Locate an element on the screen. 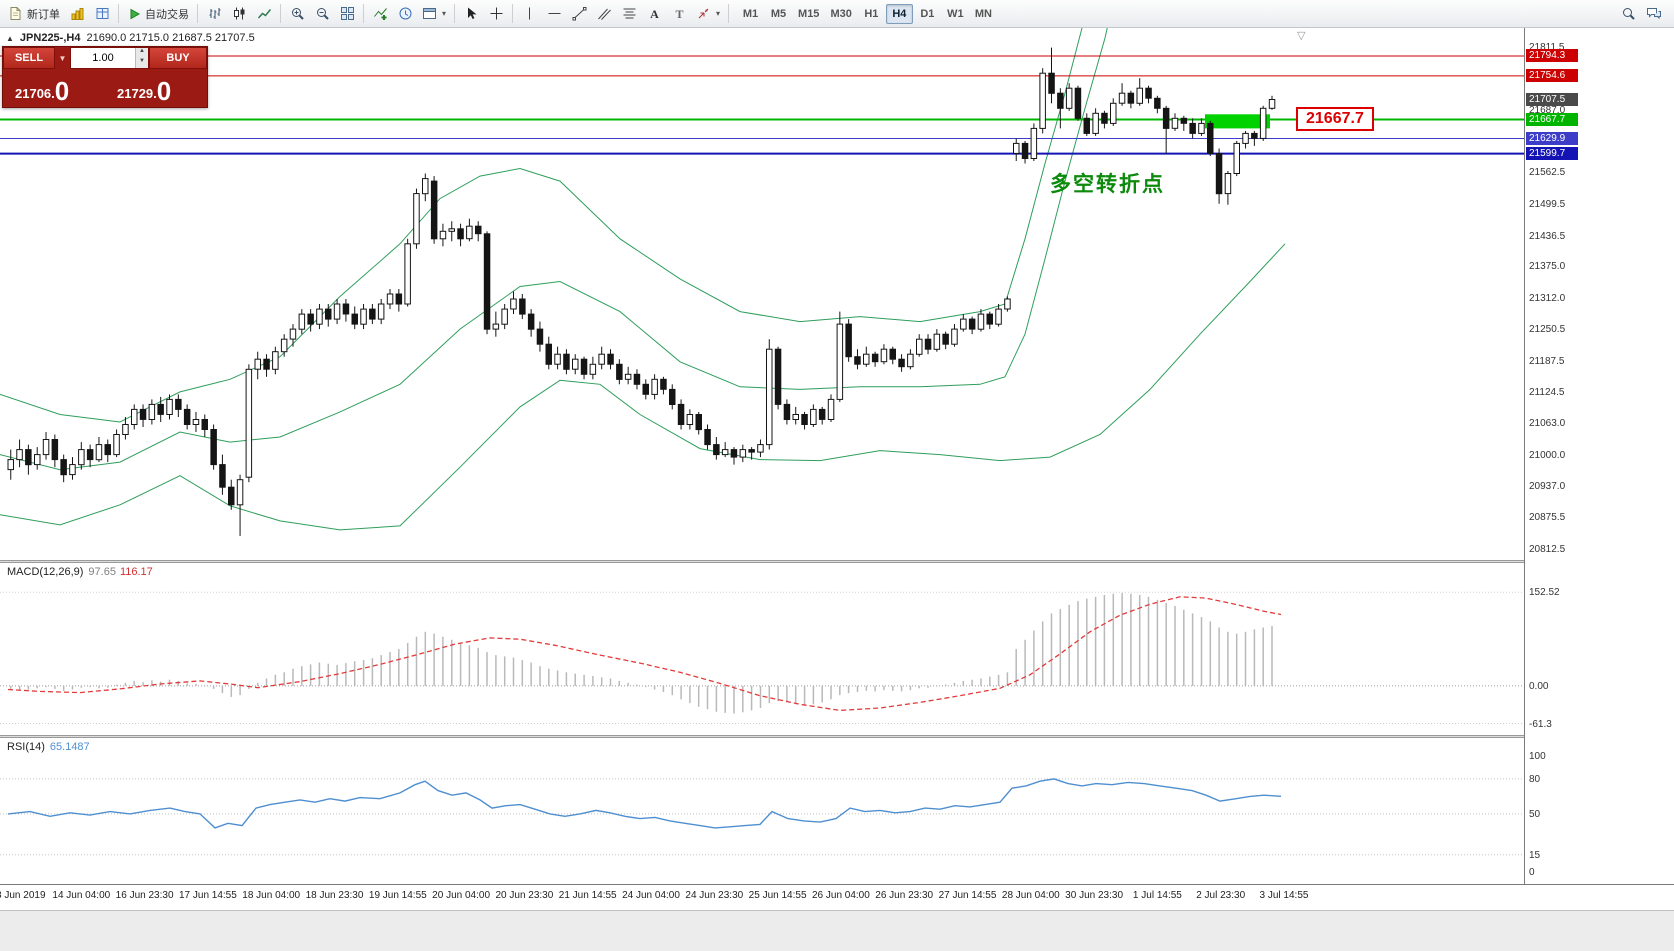  volume-dropdown-caret: ▼ is located at coordinates (62, 58).